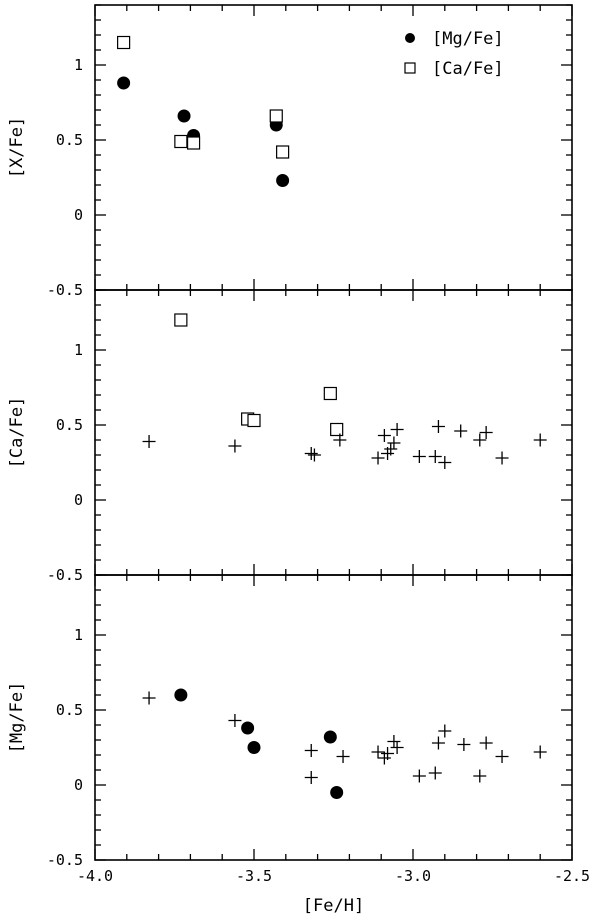  Describe the element at coordinates (259, 375) in the screenshot. I see `series-open-square` at that location.